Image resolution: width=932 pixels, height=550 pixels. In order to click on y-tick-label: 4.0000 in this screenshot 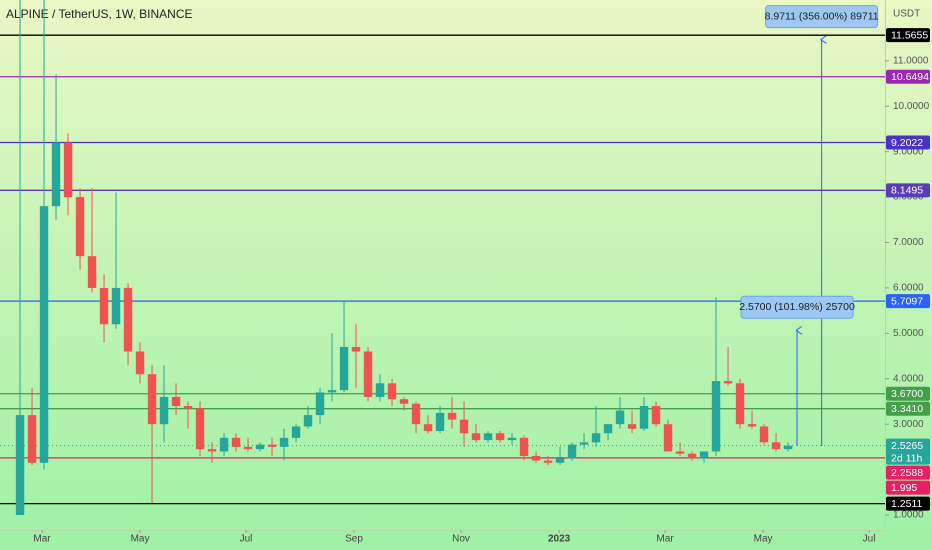, I will do `click(908, 378)`.